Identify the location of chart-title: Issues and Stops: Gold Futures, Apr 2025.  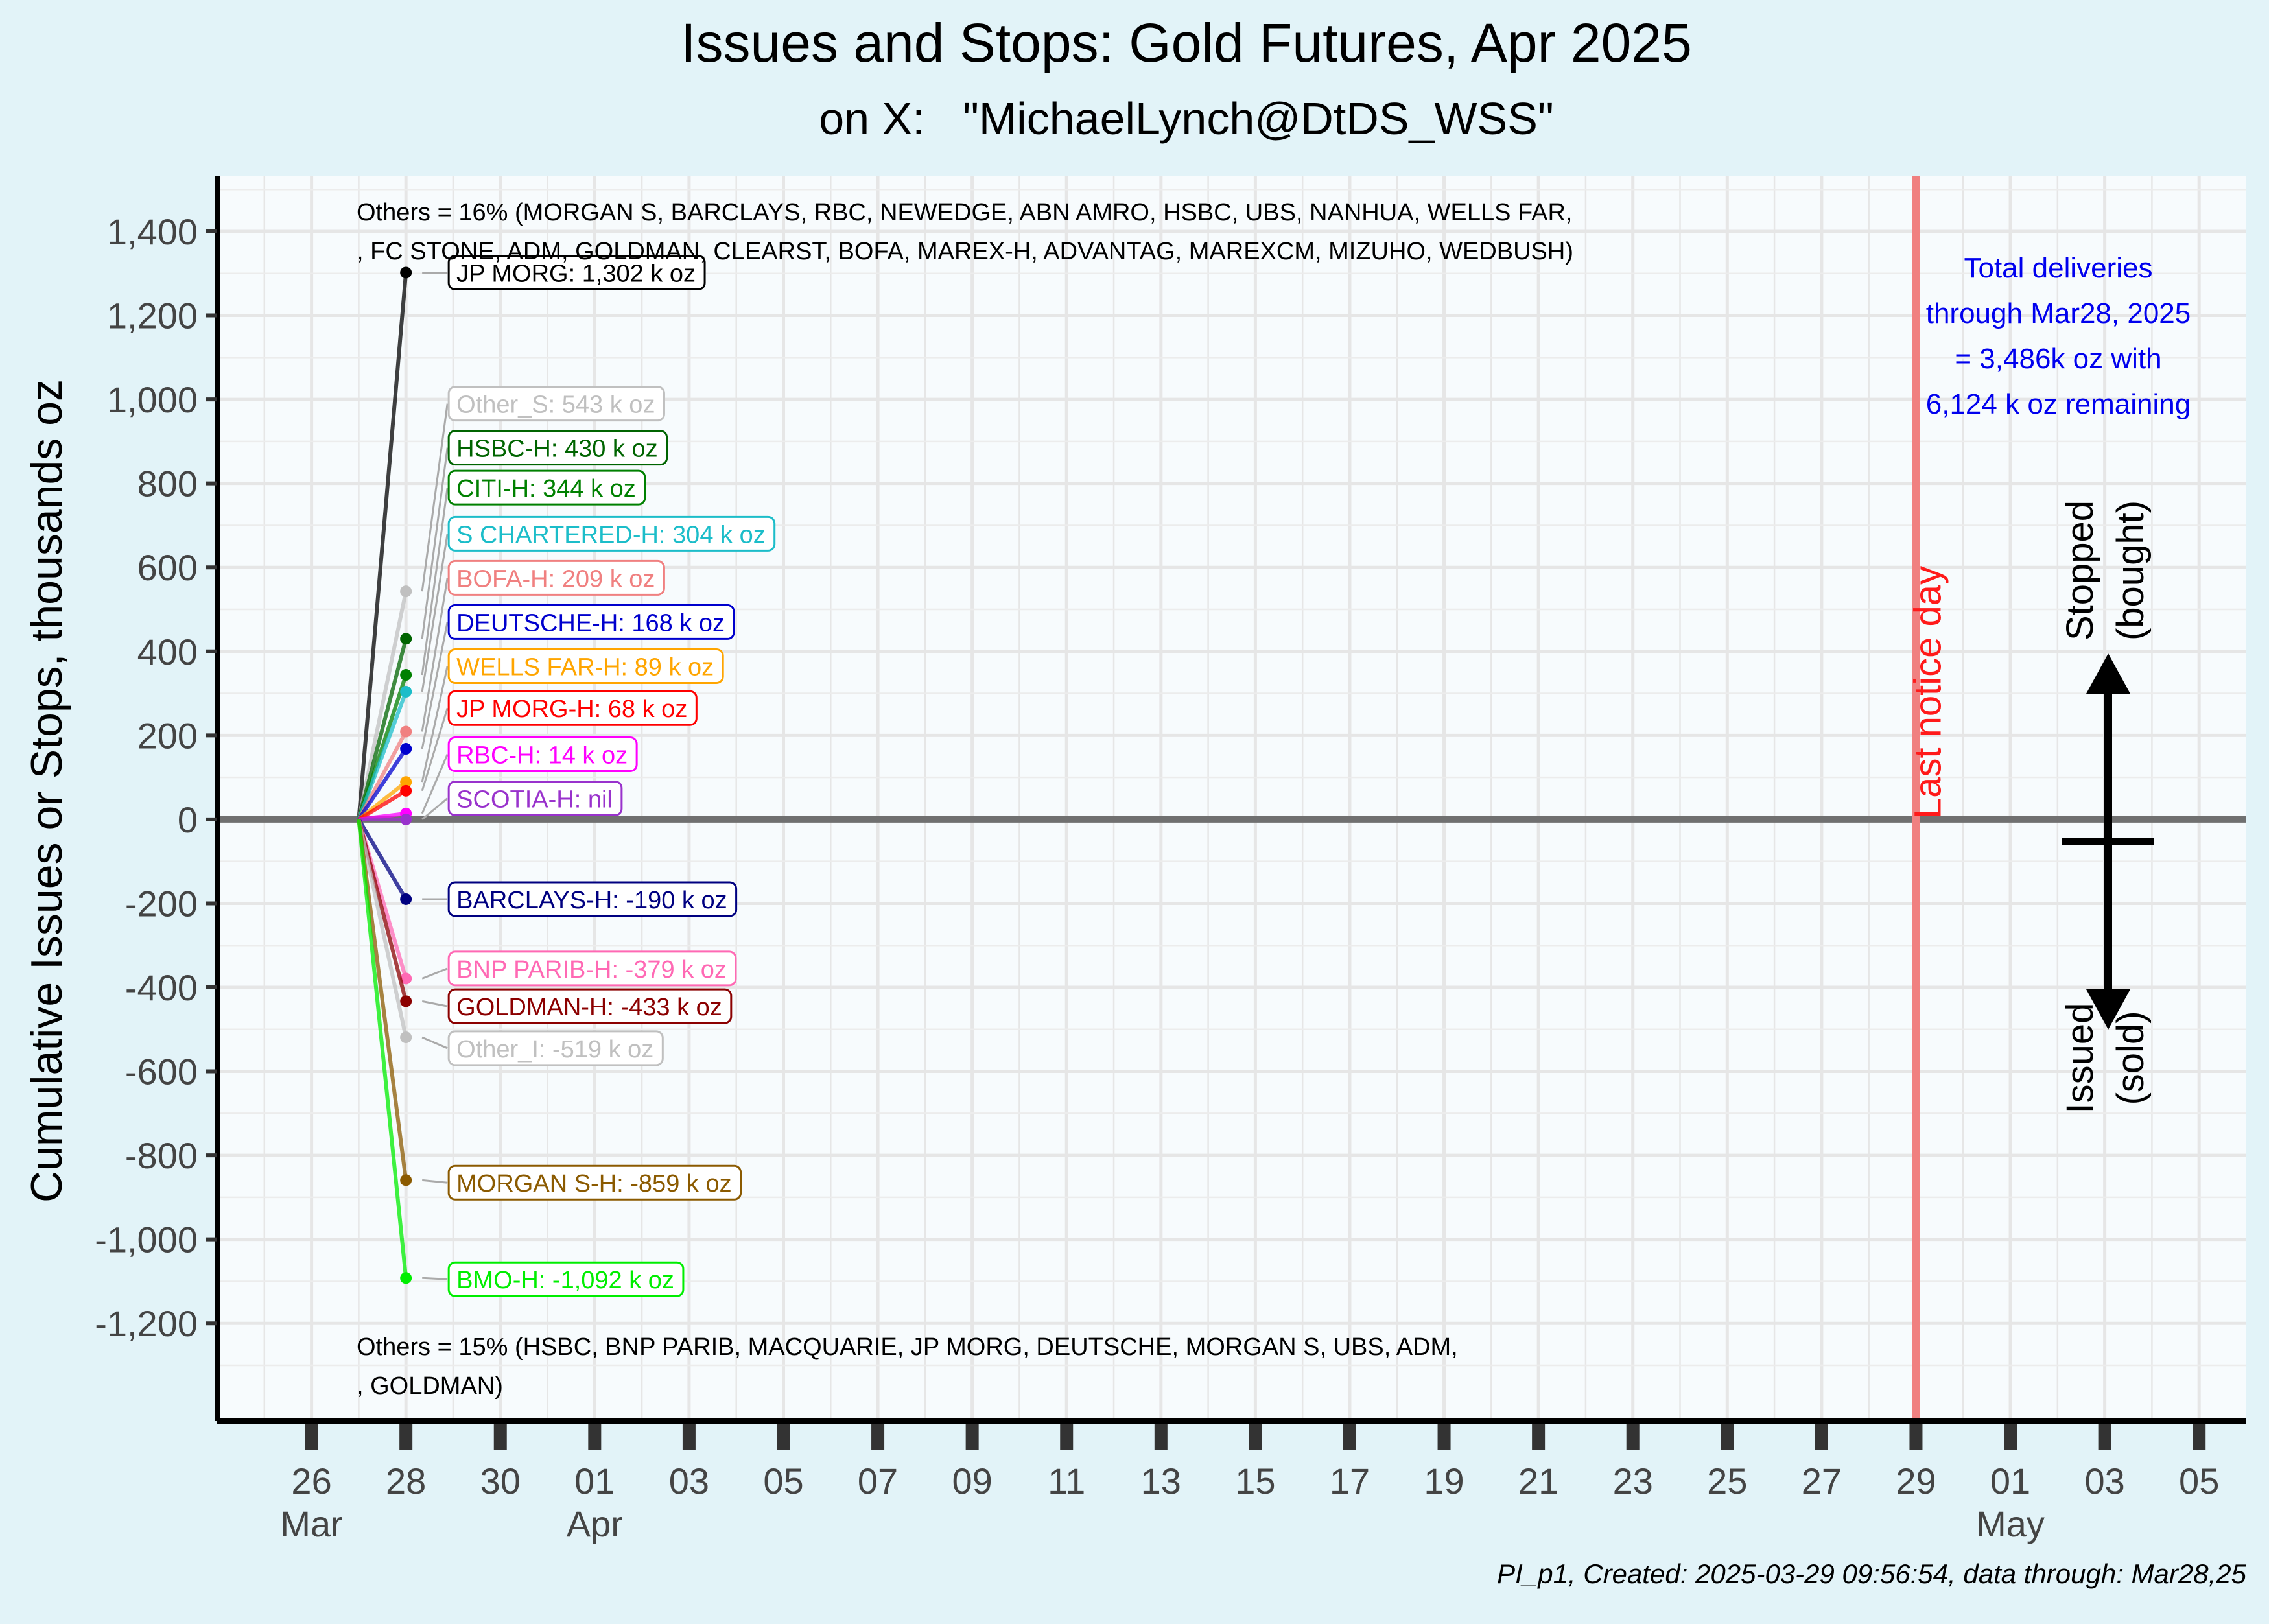
(1186, 43).